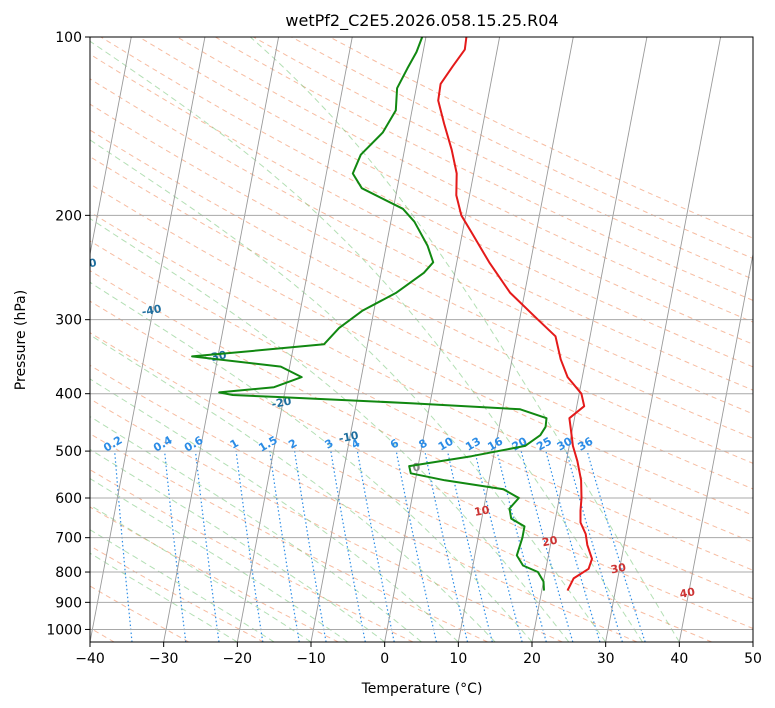 The width and height of the screenshot is (775, 708). I want to click on y-axis: 100 200 300 400 500 600 700 800 900 1000, so click(68, 334).